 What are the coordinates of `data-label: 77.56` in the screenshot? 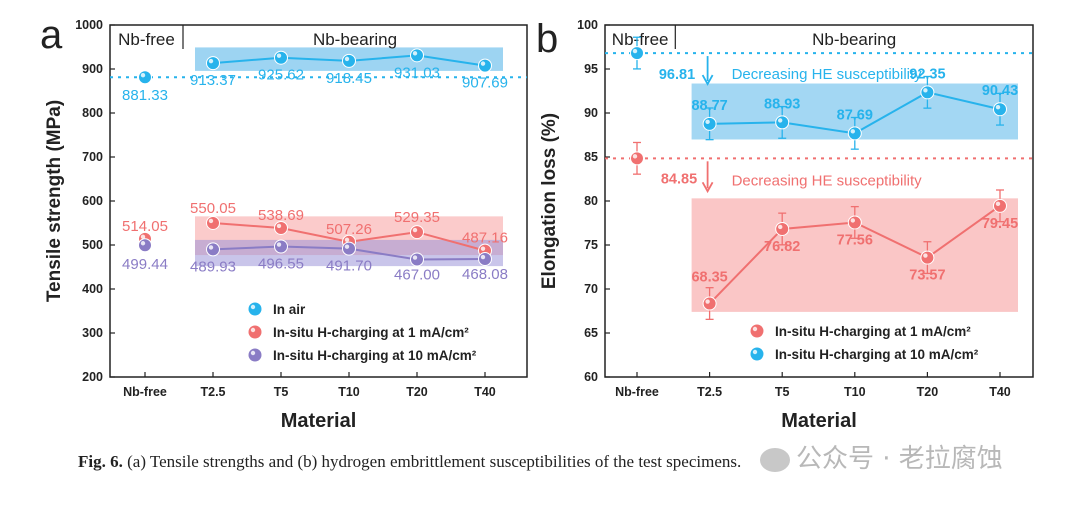 It's located at (855, 240).